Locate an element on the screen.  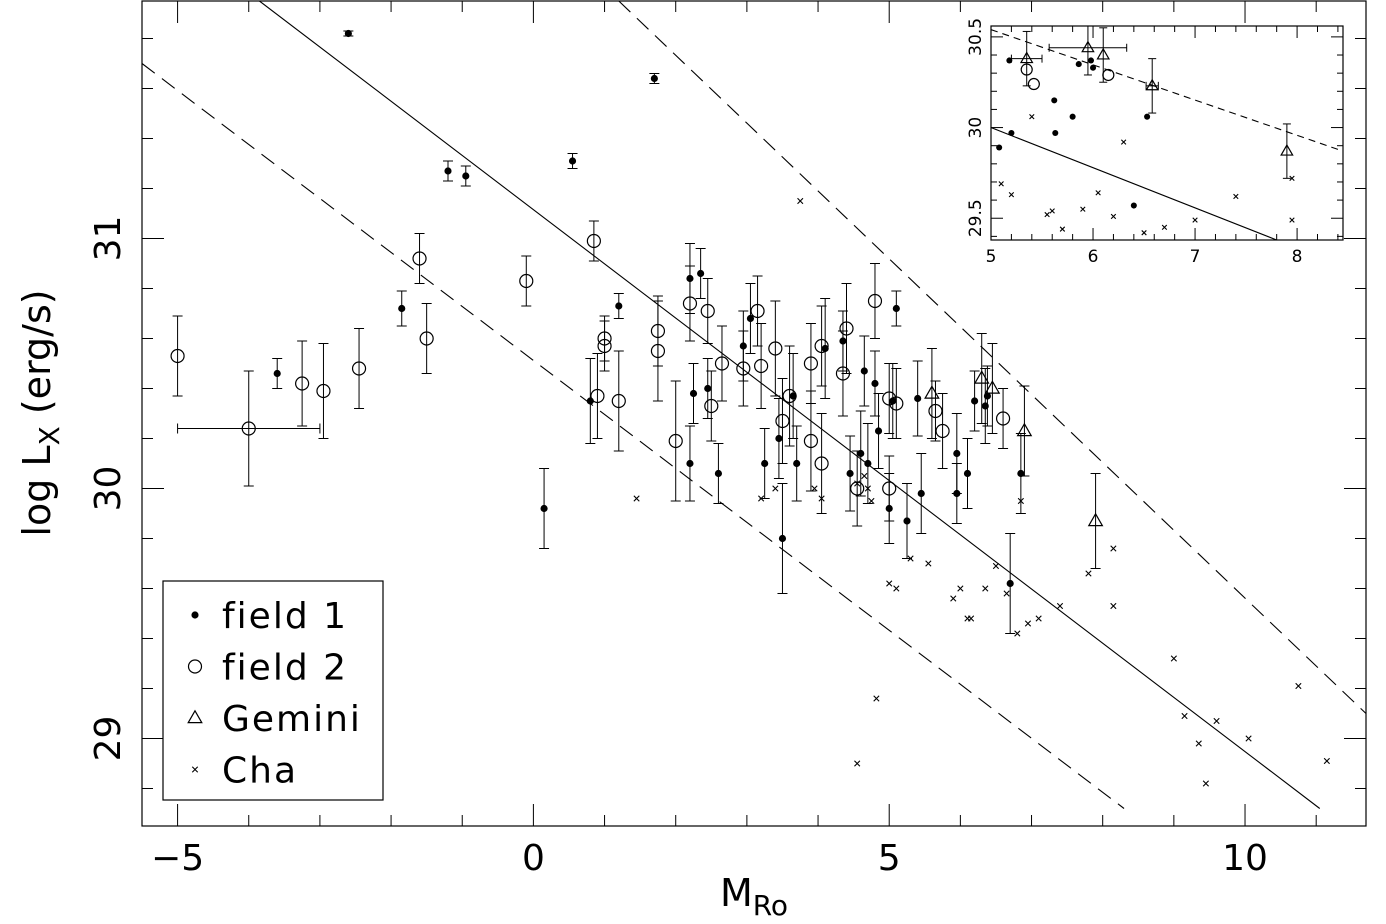
inset-data-layer is located at coordinates (1167, 133).